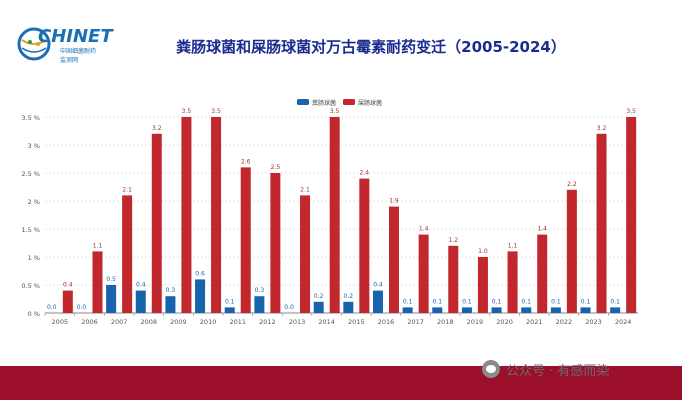 The height and width of the screenshot is (400, 682). I want to click on data-label: 2.1, so click(127, 189).